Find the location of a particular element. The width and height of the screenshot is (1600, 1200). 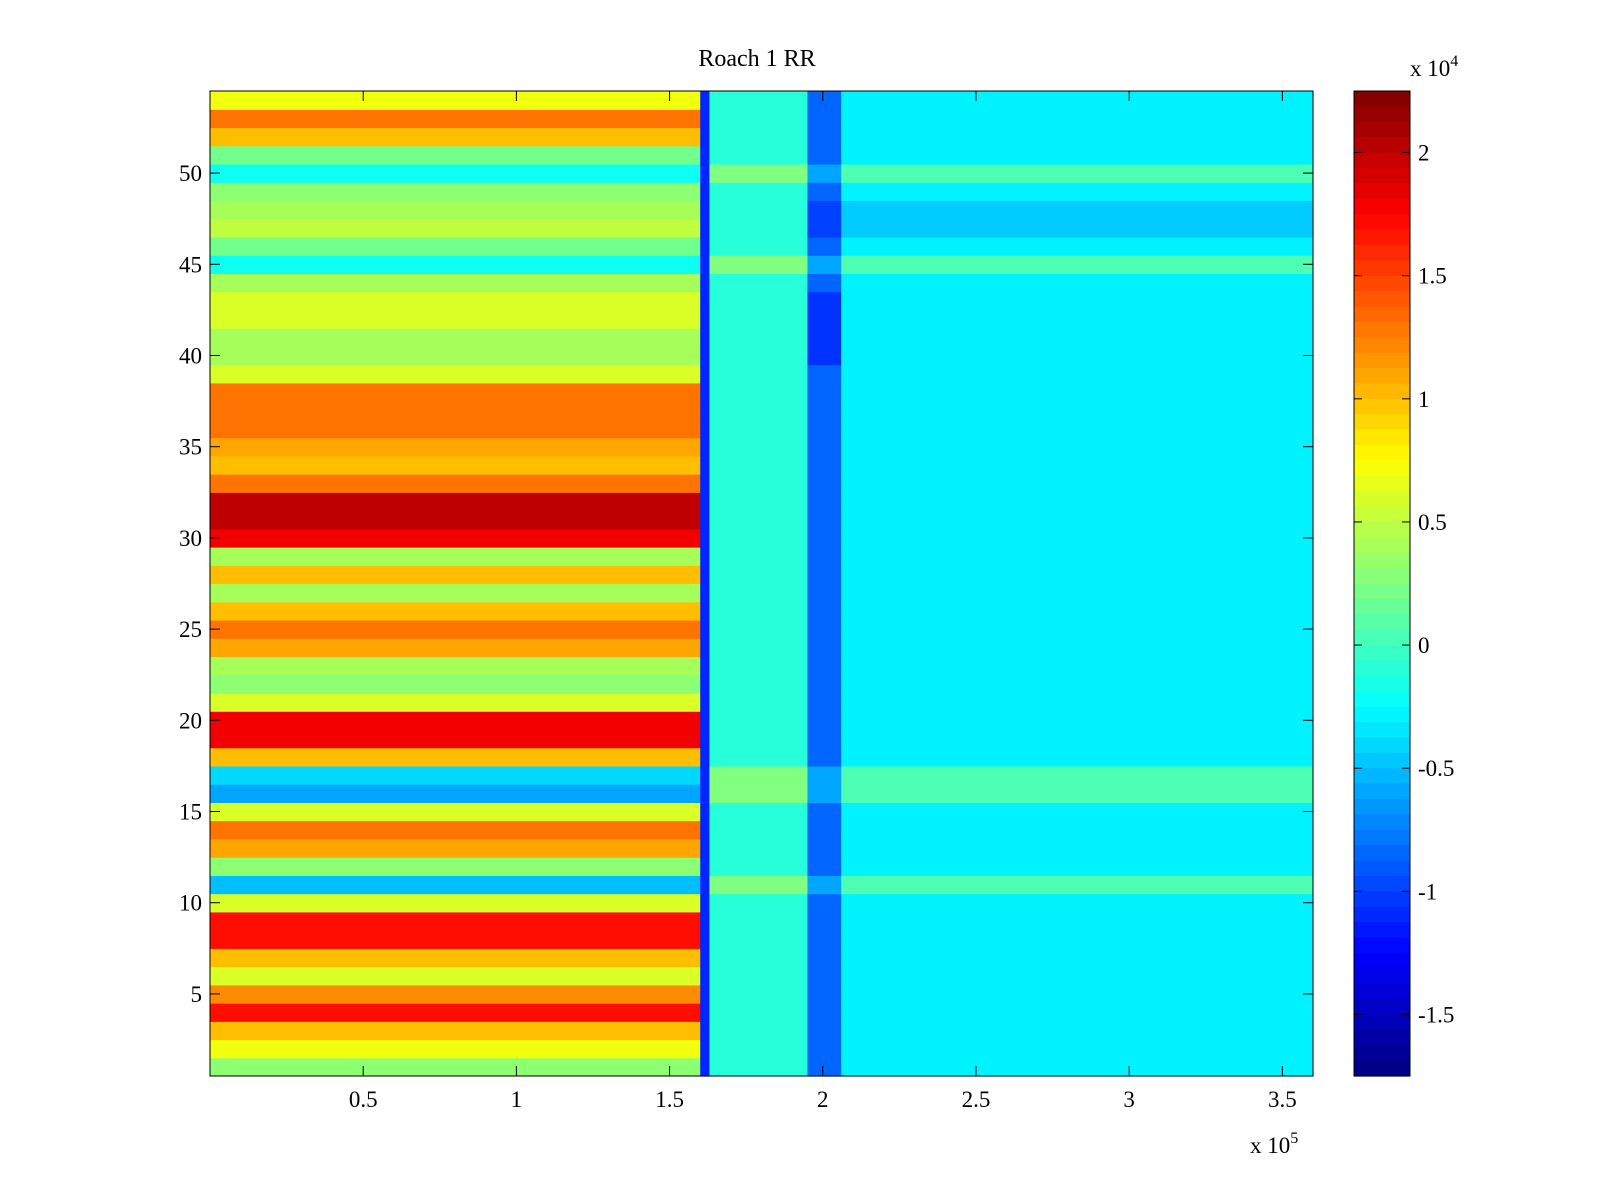

y-tick-label: 25 is located at coordinates (190, 629).